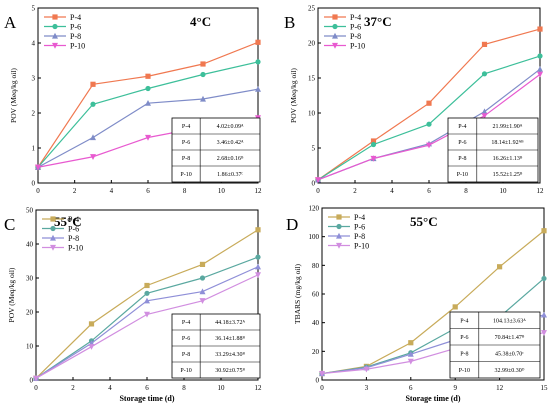  I want to click on y-tick-label: 100, so click(314, 237).